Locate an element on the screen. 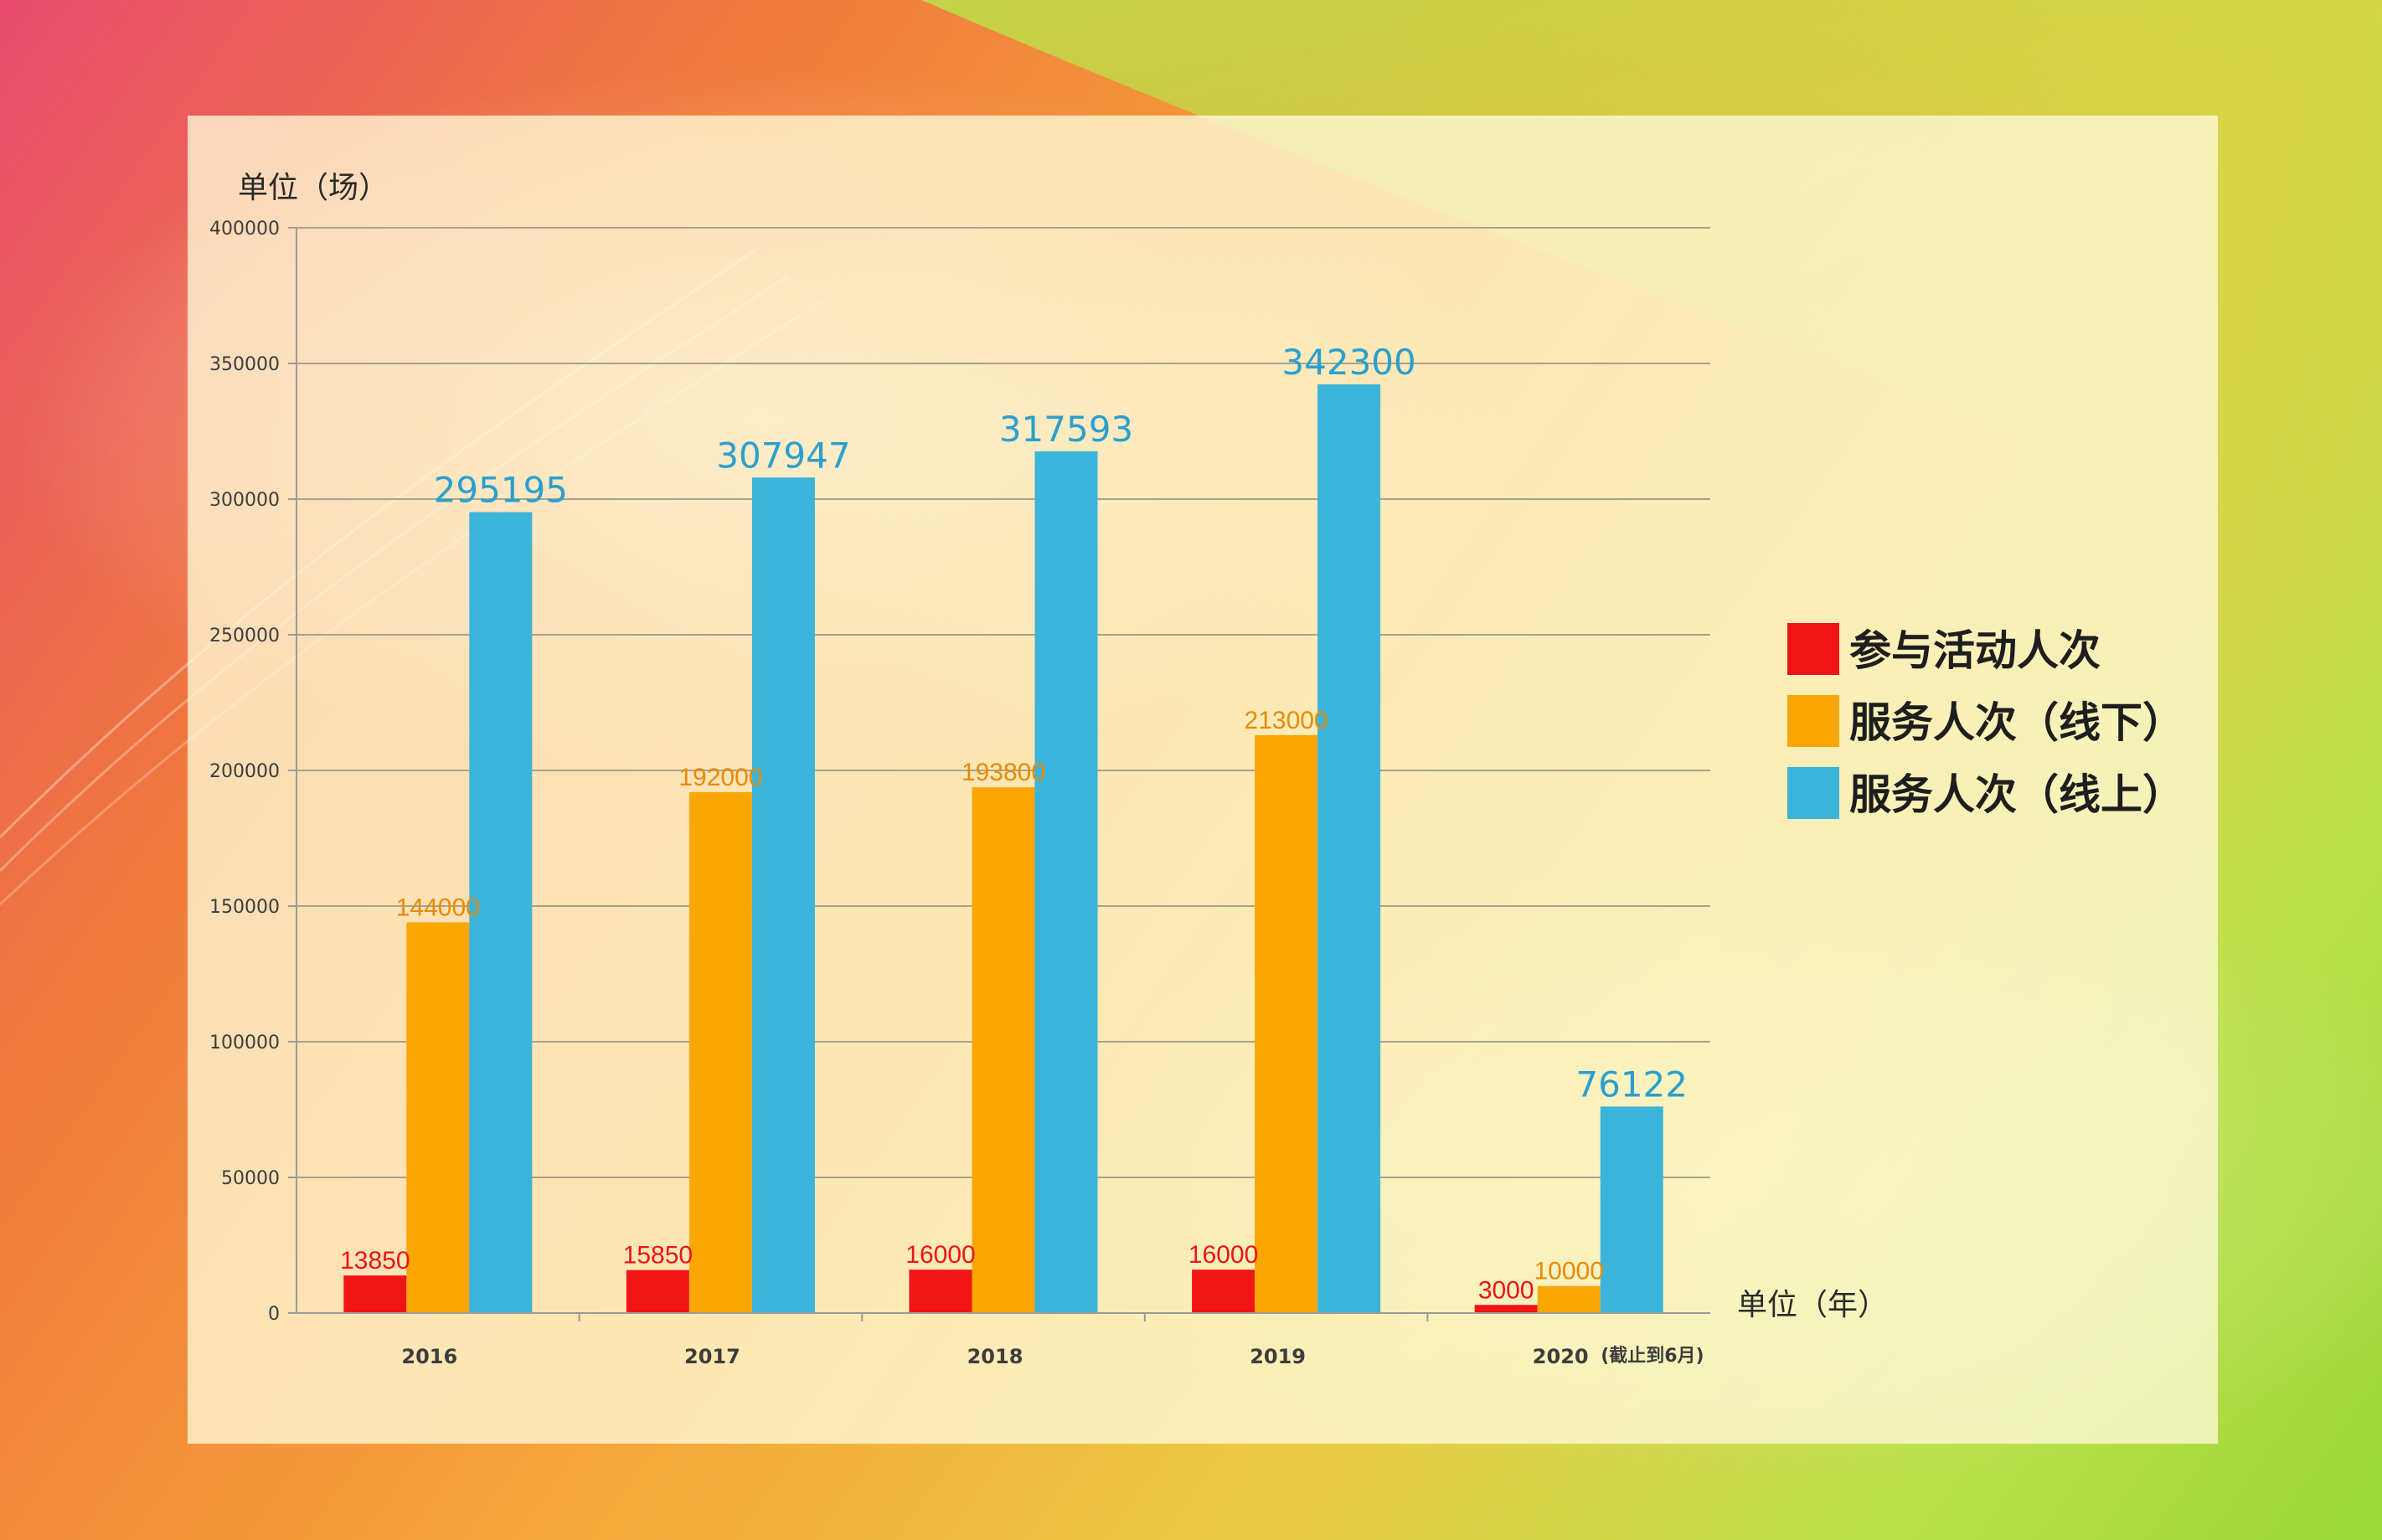  x-tick-note: (截止到6月) is located at coordinates (1653, 1357).